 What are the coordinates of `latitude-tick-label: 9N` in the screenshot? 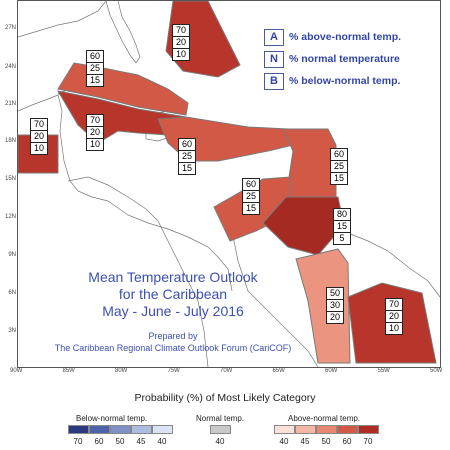 It's located at (12, 255).